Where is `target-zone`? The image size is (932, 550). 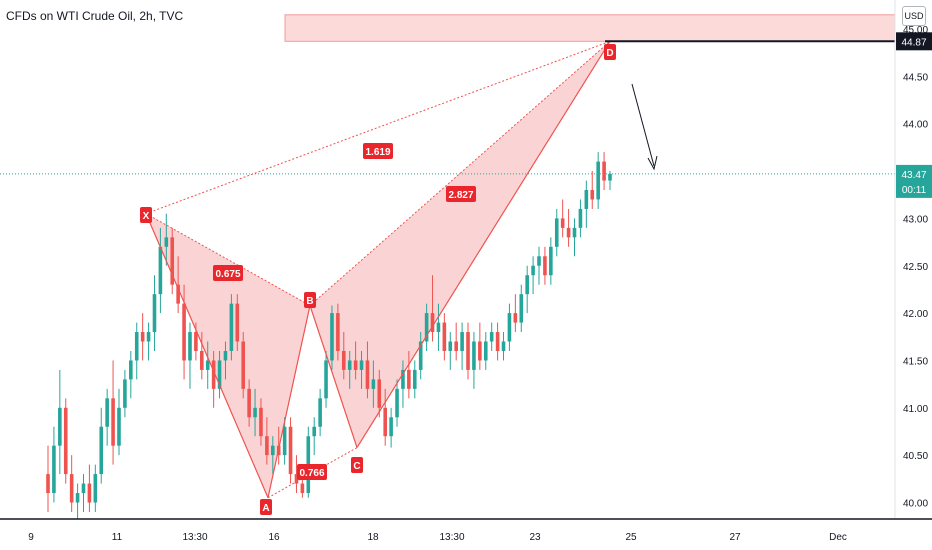 target-zone is located at coordinates (590, 28).